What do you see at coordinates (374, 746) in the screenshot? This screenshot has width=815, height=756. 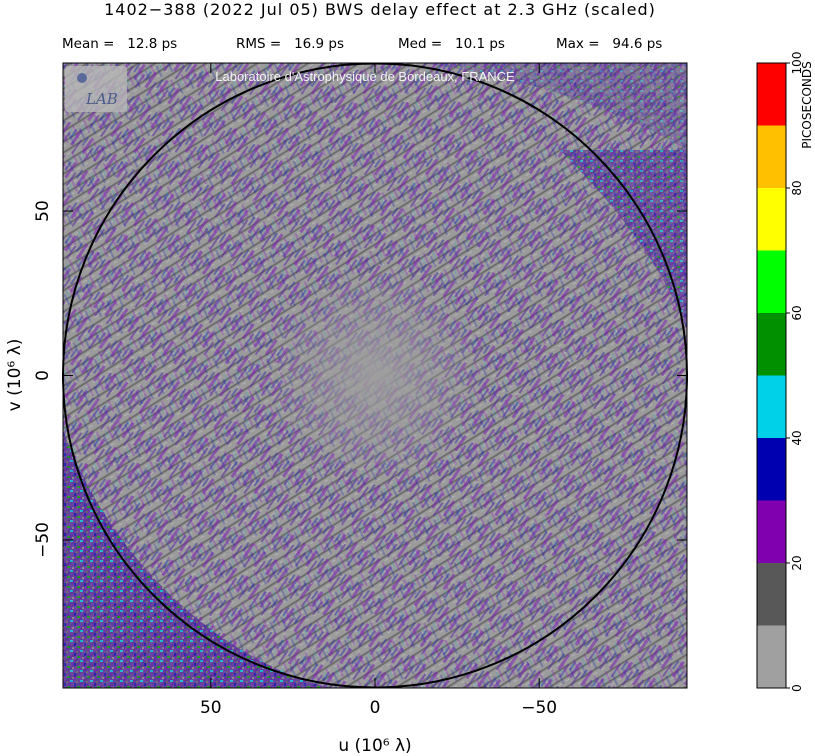 I see `x-axis-label: u (10⁶ λ)` at bounding box center [374, 746].